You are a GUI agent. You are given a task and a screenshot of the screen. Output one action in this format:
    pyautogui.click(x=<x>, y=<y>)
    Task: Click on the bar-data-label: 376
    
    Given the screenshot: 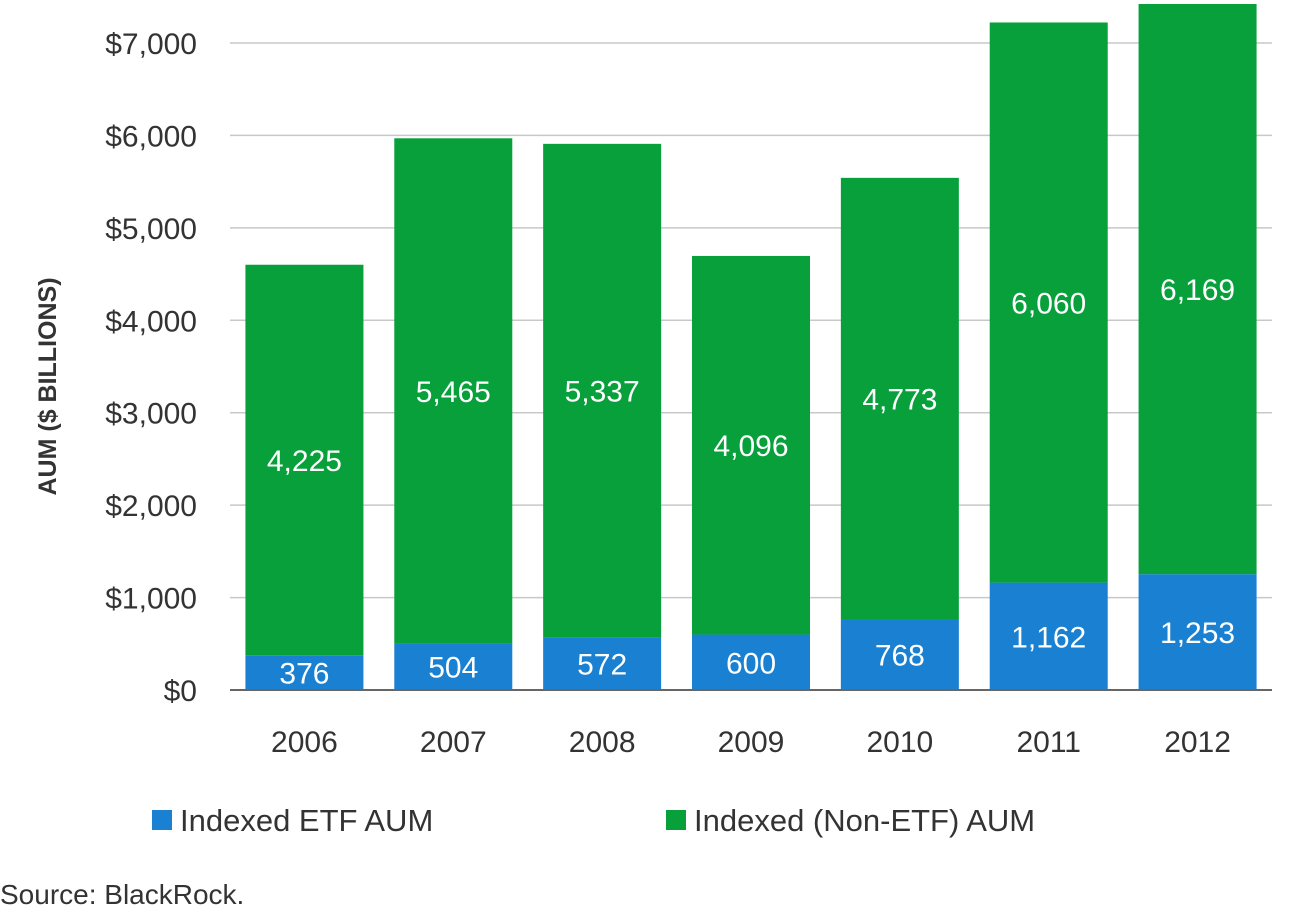 What is the action you would take?
    pyautogui.click(x=304, y=674)
    